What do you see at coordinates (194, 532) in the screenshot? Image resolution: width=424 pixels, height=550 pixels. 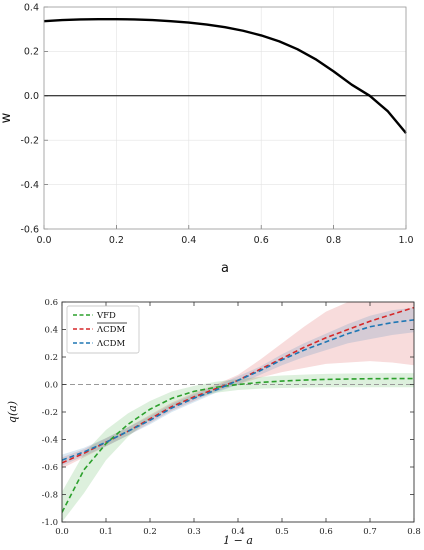 I see `x-tick-label: 0.3` at bounding box center [194, 532].